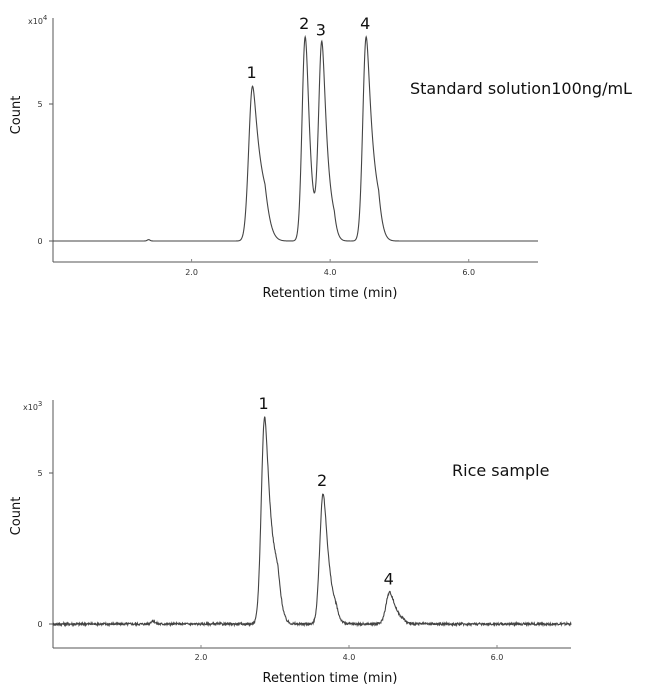 The image size is (645, 697). I want to click on y-scale-multiplier: x103, so click(32, 406).